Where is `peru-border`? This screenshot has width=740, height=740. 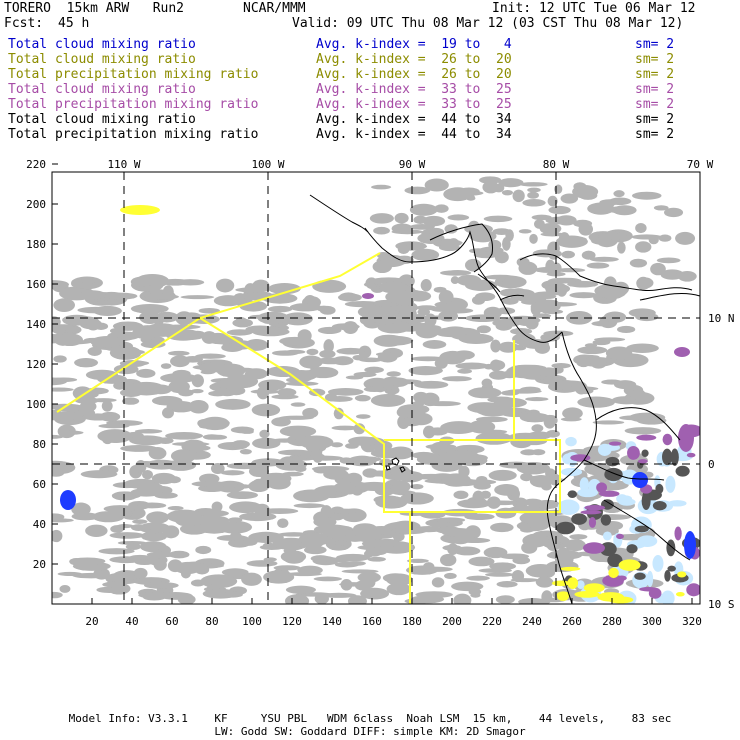 peru-border is located at coordinates (647, 530).